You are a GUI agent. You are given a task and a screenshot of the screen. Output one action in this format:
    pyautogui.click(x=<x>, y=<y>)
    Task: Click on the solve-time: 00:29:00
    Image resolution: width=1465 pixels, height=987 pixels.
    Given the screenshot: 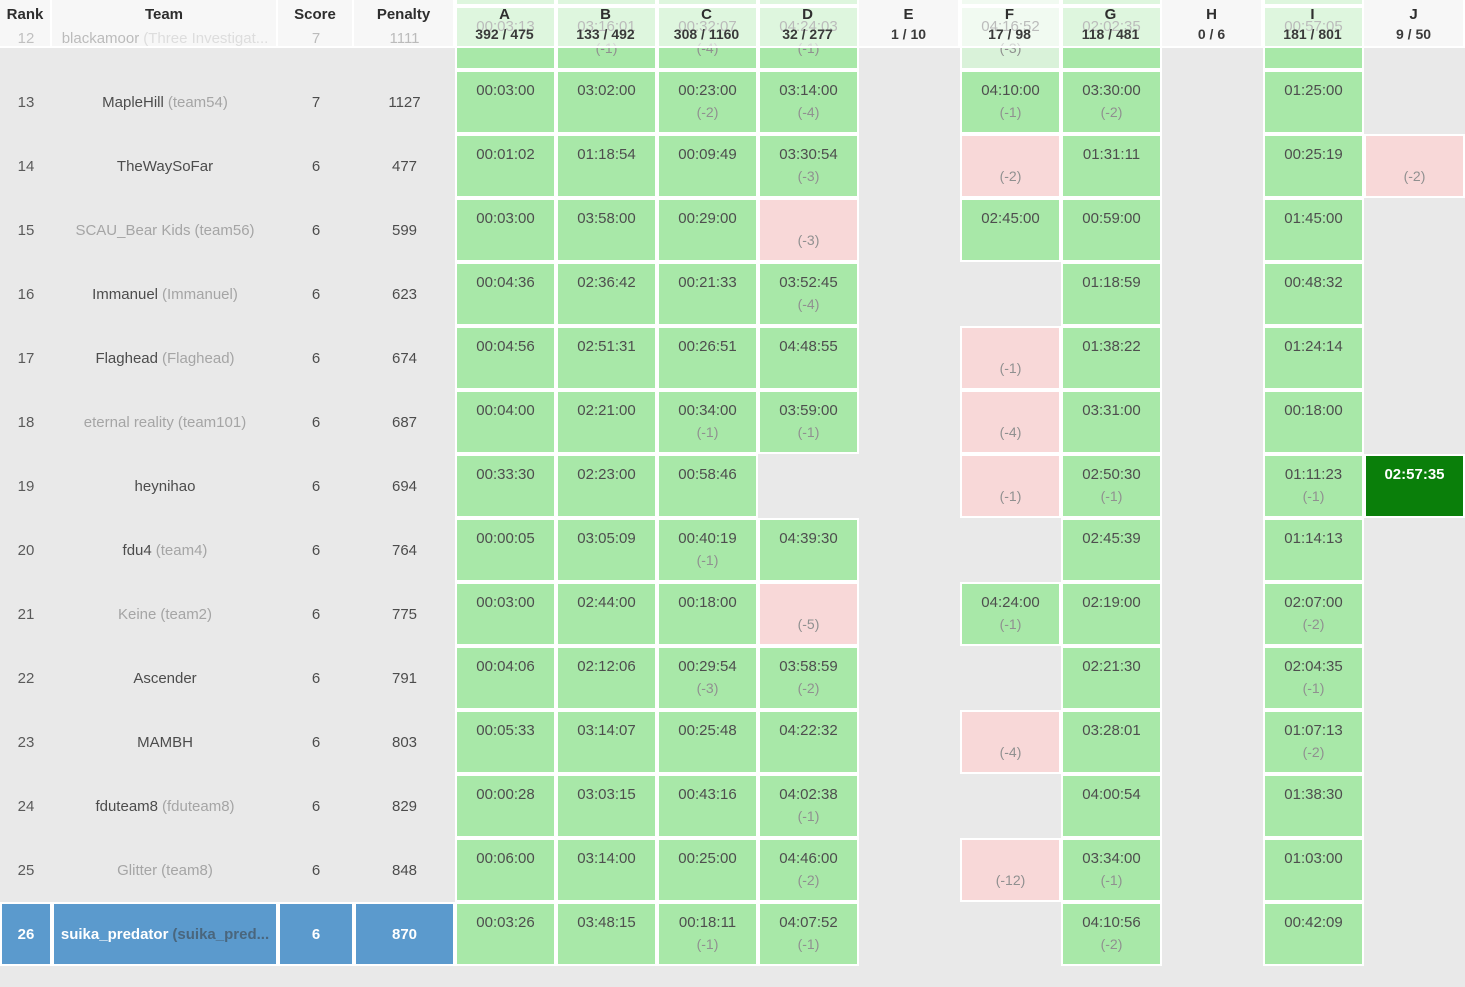 What is the action you would take?
    pyautogui.click(x=707, y=218)
    